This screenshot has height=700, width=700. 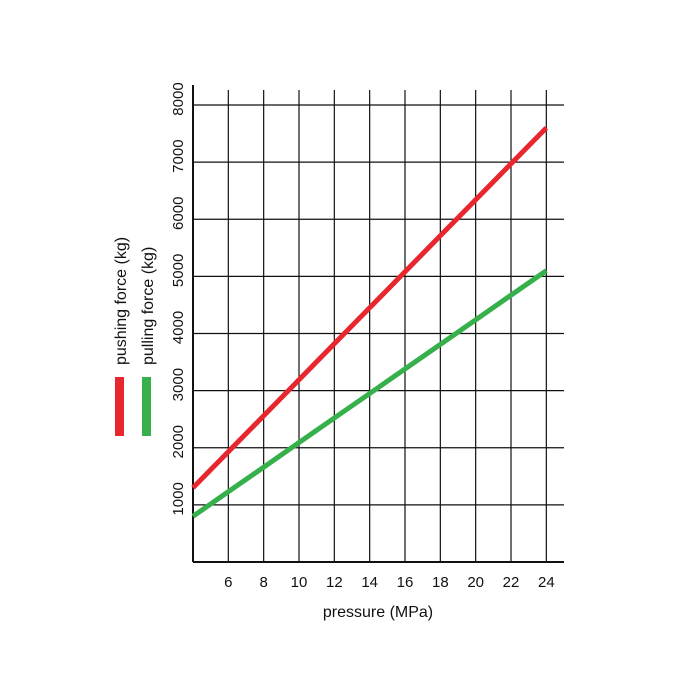 I want to click on legend-swatch-pulling, so click(x=146, y=406).